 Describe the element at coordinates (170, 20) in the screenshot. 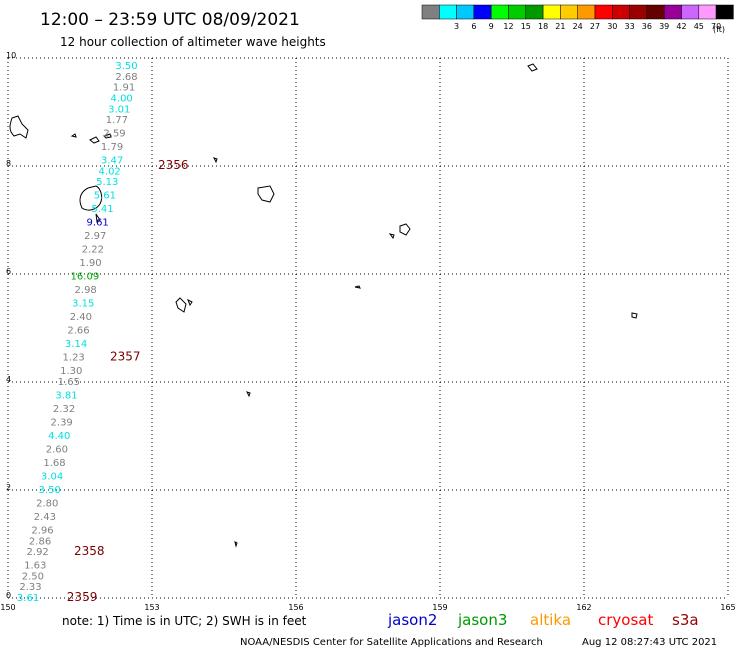

I see `map-title: 12:00 – 23:59 UTC 08/09/2021` at that location.